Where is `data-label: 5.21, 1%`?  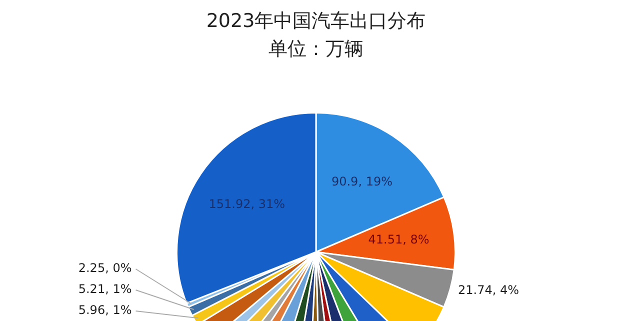 data-label: 5.21, 1% is located at coordinates (105, 289).